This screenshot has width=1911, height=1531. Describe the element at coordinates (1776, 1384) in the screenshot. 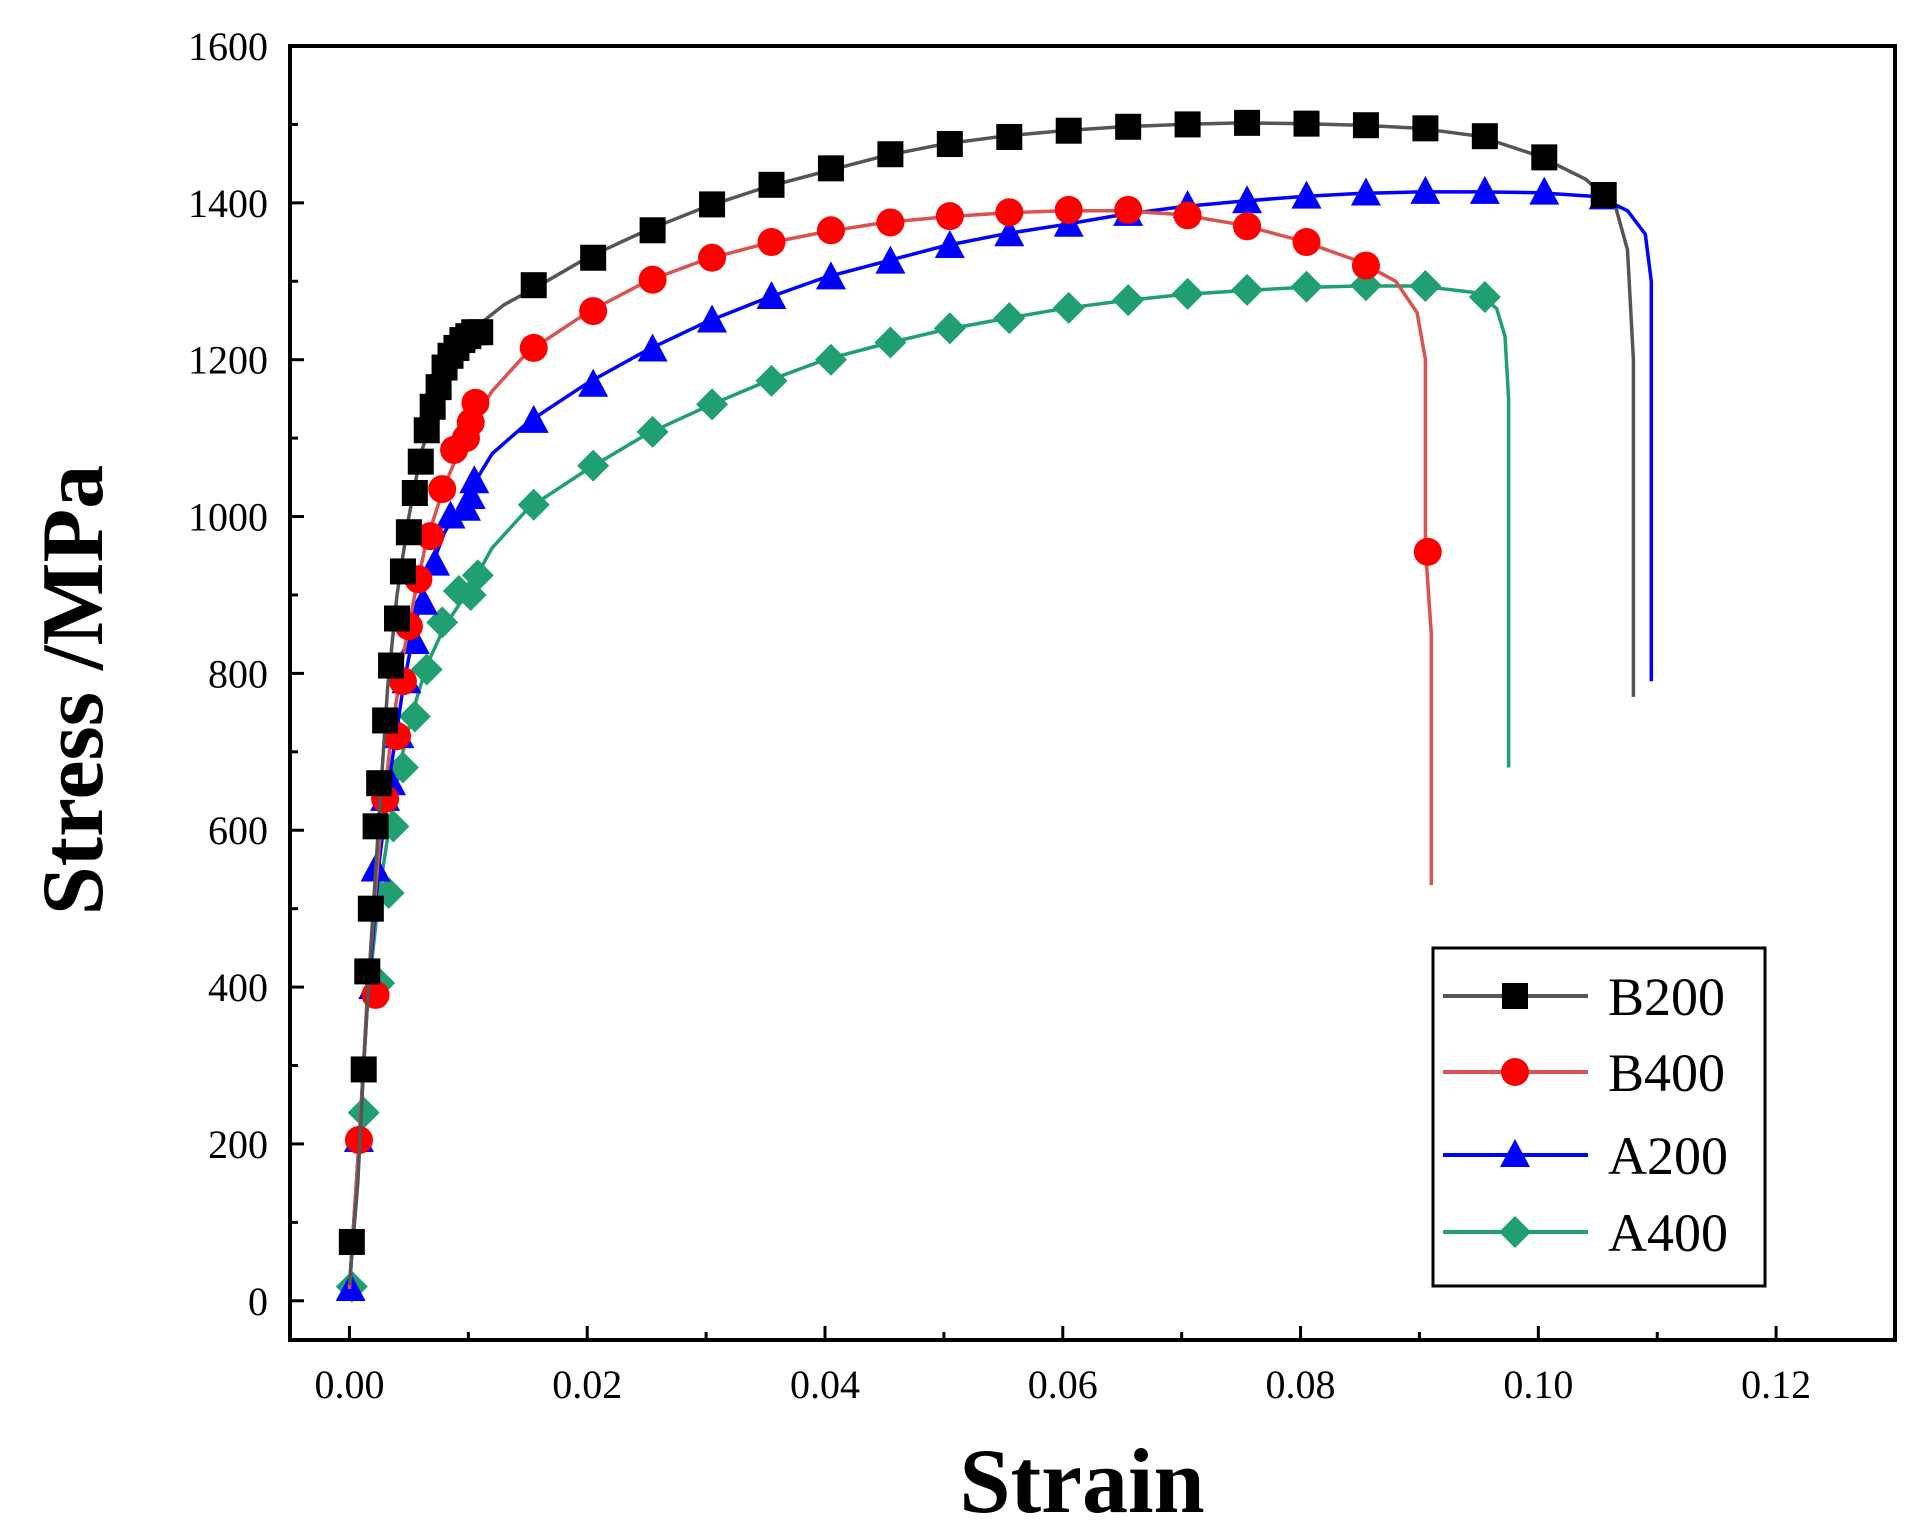

I see `x-tick-label: 0.12` at that location.